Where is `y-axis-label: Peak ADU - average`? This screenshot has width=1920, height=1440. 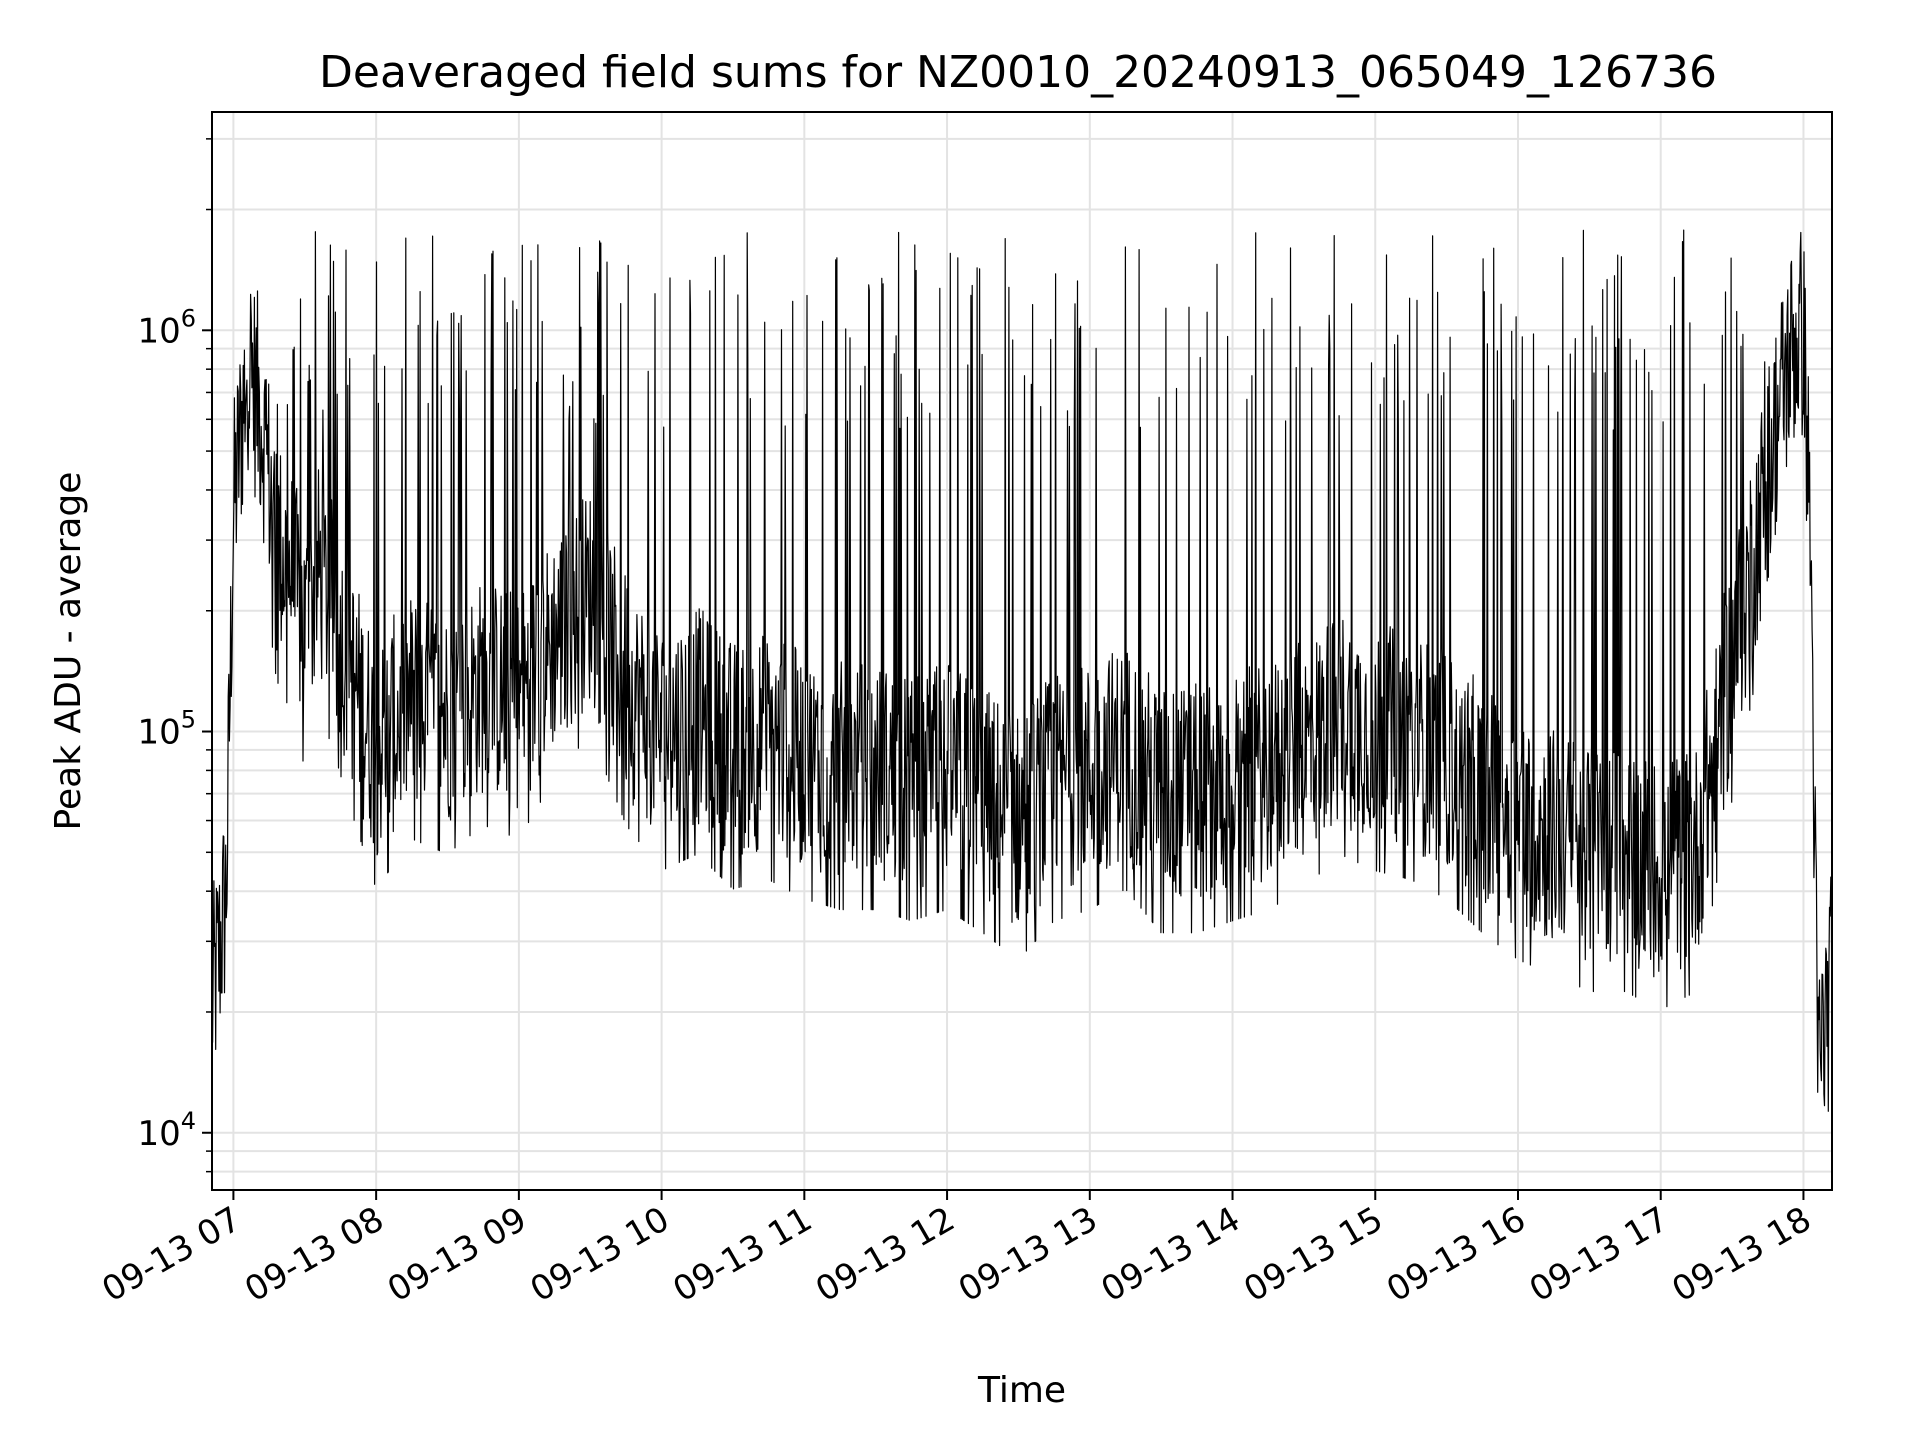
y-axis-label: Peak ADU - average is located at coordinates (68, 651).